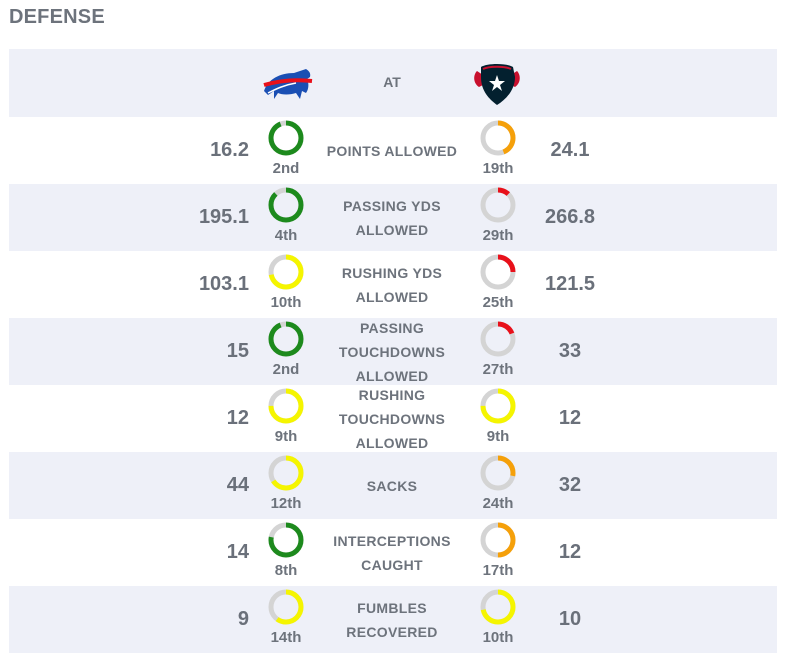 The height and width of the screenshot is (667, 786). I want to click on matchup-header: AT, so click(393, 83).